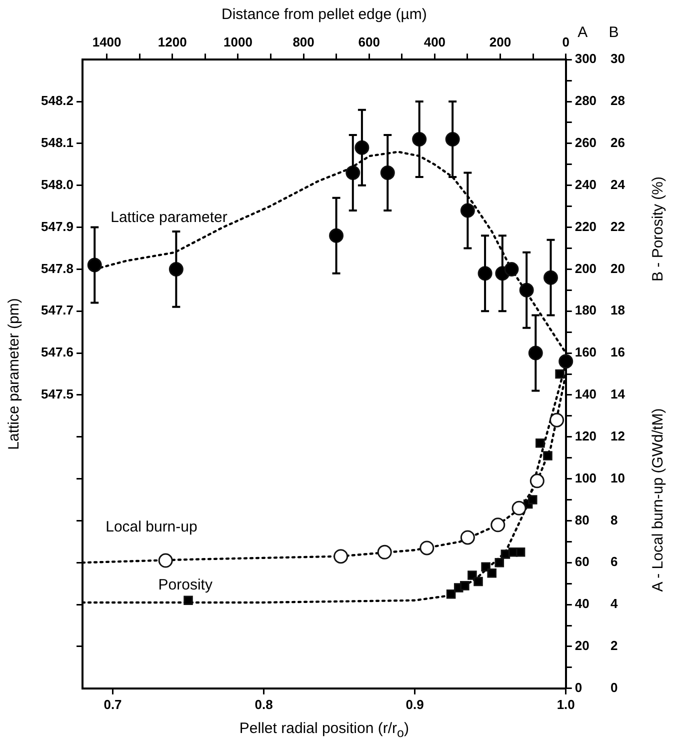  What do you see at coordinates (57, 310) in the screenshot?
I see `y-tick-label: 547.7` at bounding box center [57, 310].